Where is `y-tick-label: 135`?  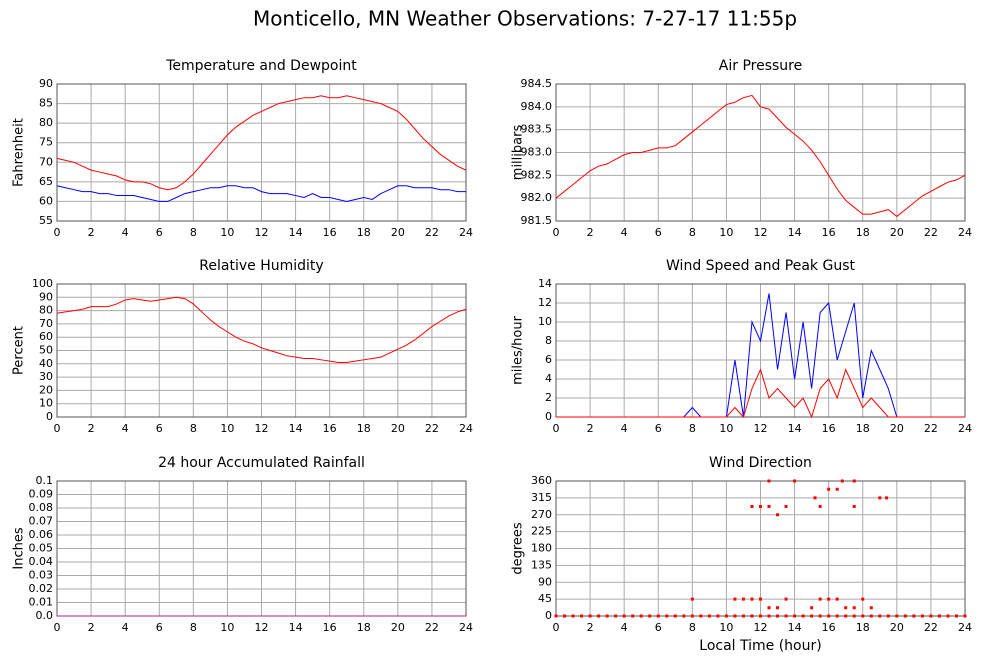
y-tick-label: 135 is located at coordinates (541, 564).